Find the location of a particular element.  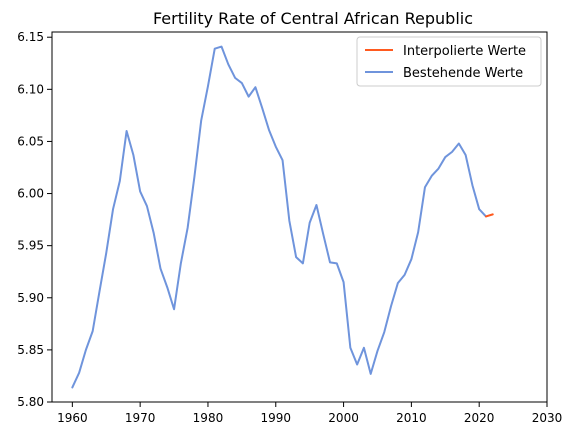

legend-label-interpolated: Interpolierte Werte is located at coordinates (464, 51).